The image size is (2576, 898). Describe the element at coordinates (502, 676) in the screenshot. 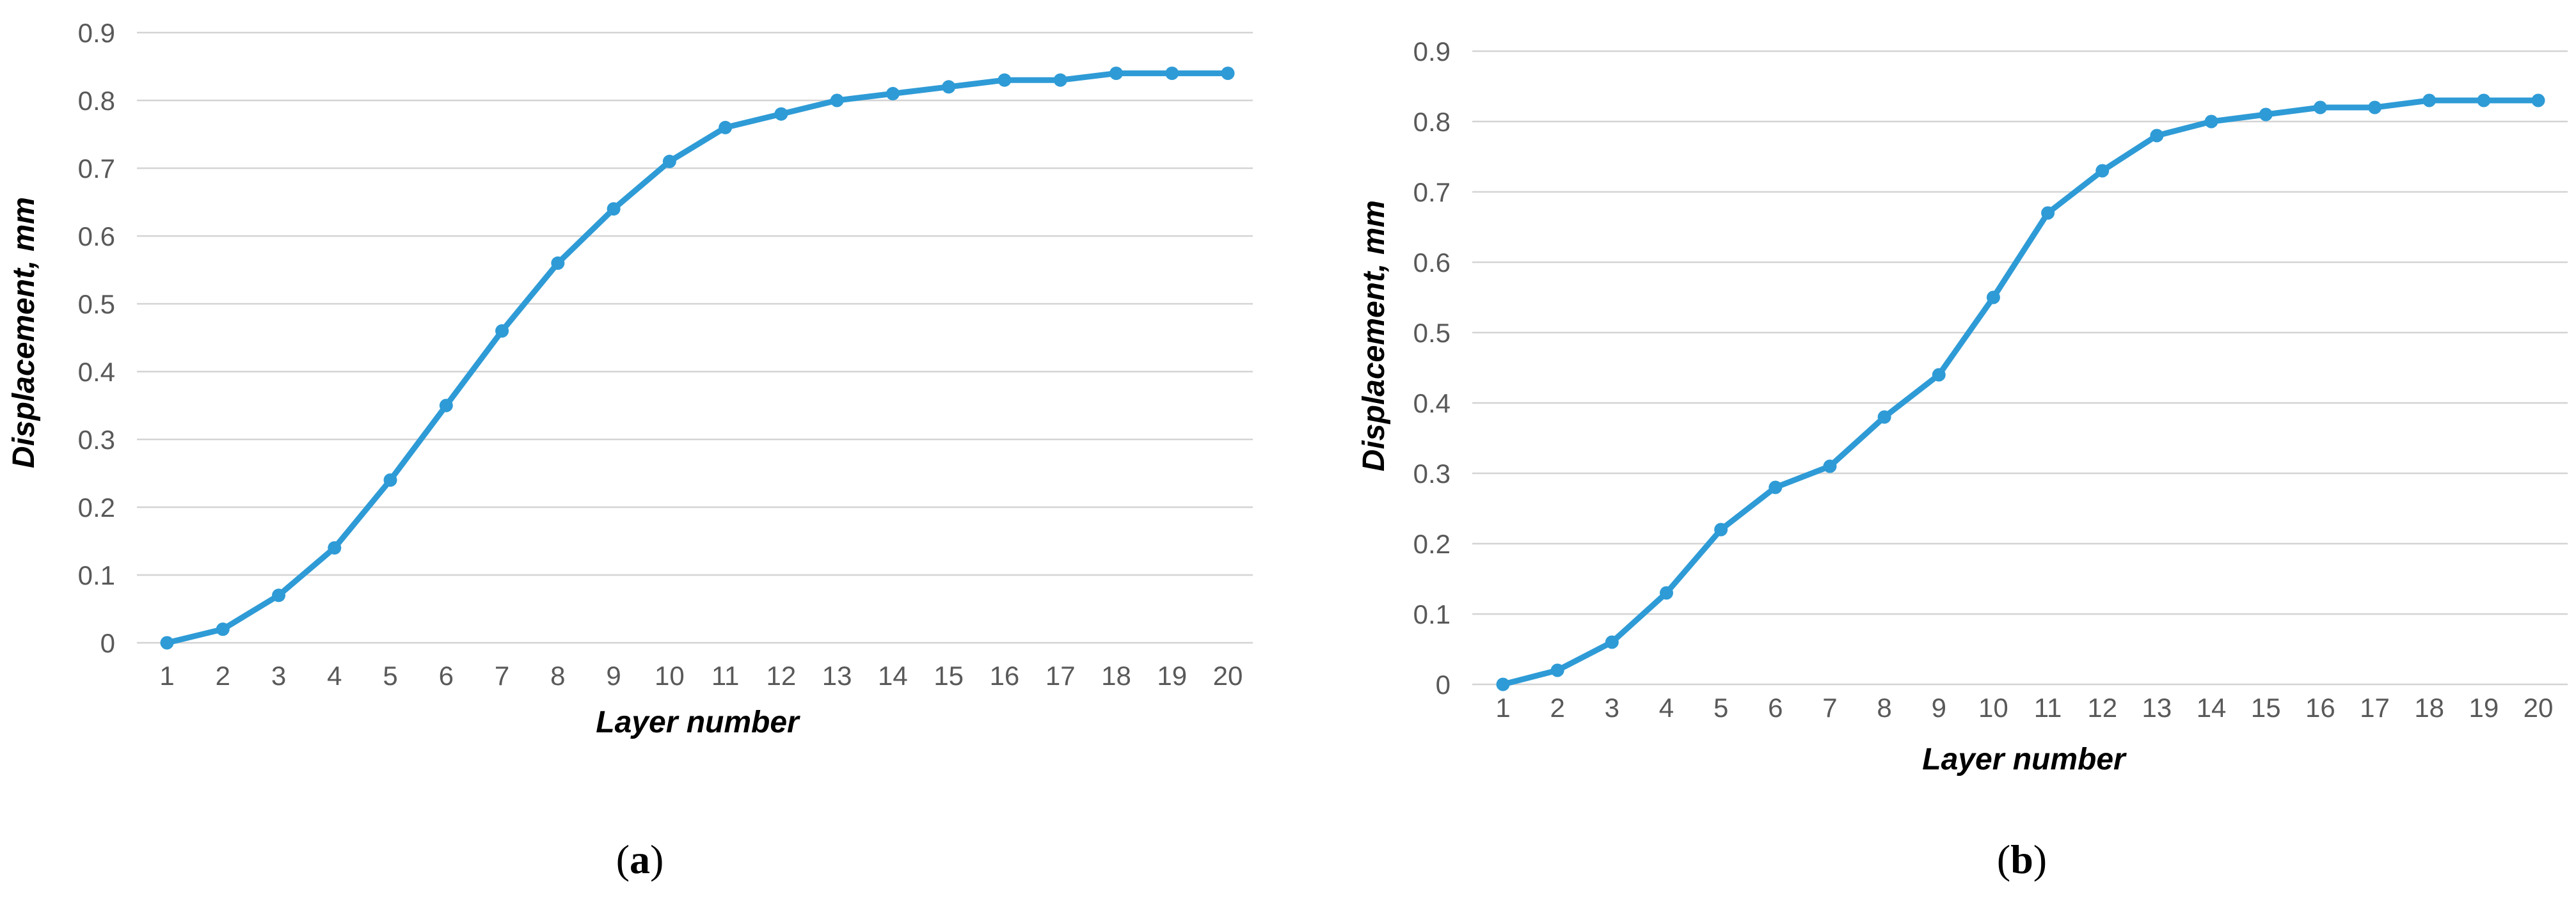

I see `x-tick-label: 7` at that location.